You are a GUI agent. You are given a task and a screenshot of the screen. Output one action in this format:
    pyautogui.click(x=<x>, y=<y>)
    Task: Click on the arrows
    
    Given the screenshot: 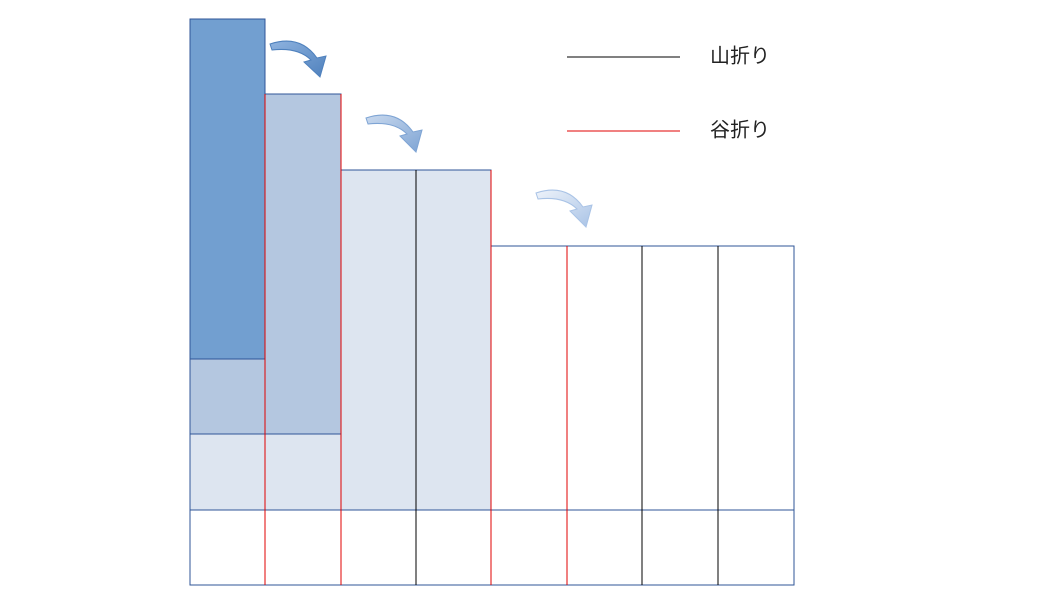 What is the action you would take?
    pyautogui.click(x=431, y=134)
    